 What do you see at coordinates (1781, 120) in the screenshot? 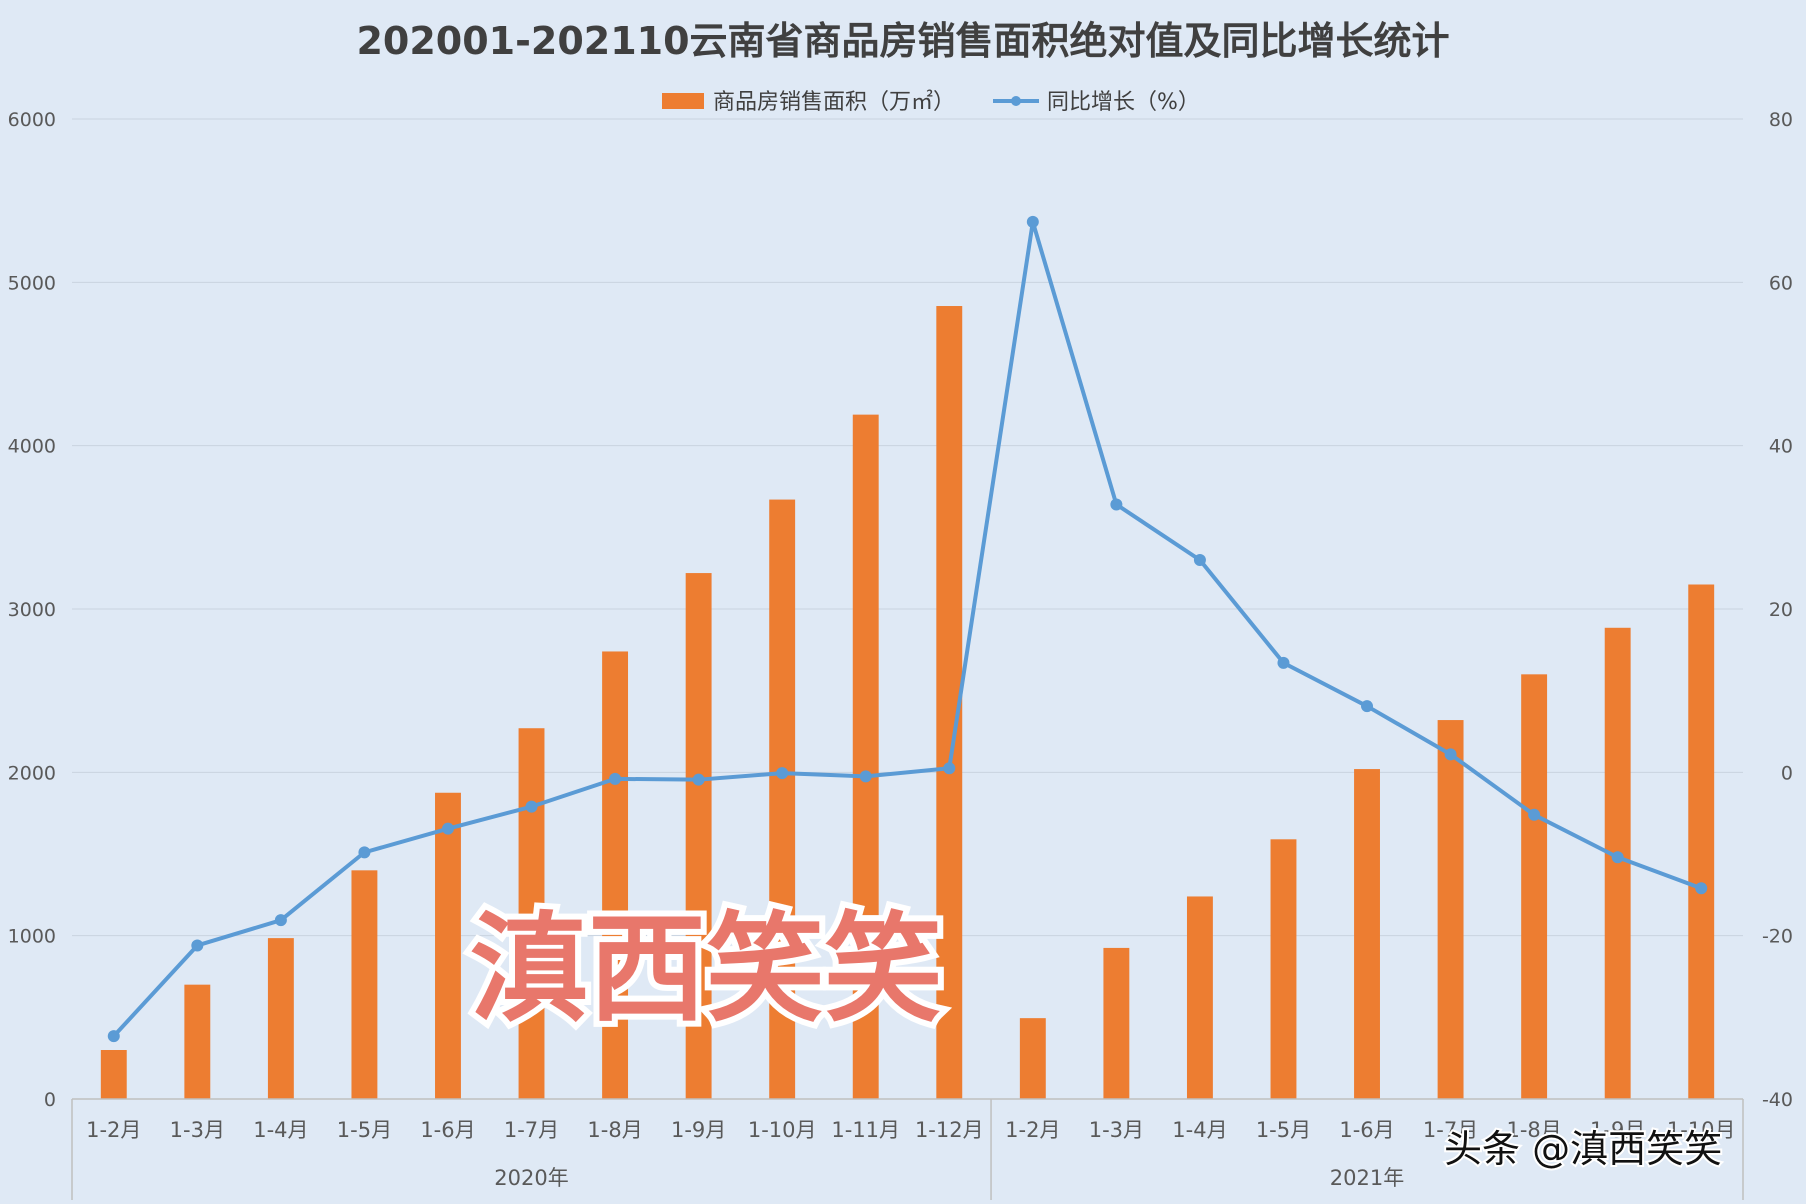
I see `y-right-tick-label: 80` at bounding box center [1781, 120].